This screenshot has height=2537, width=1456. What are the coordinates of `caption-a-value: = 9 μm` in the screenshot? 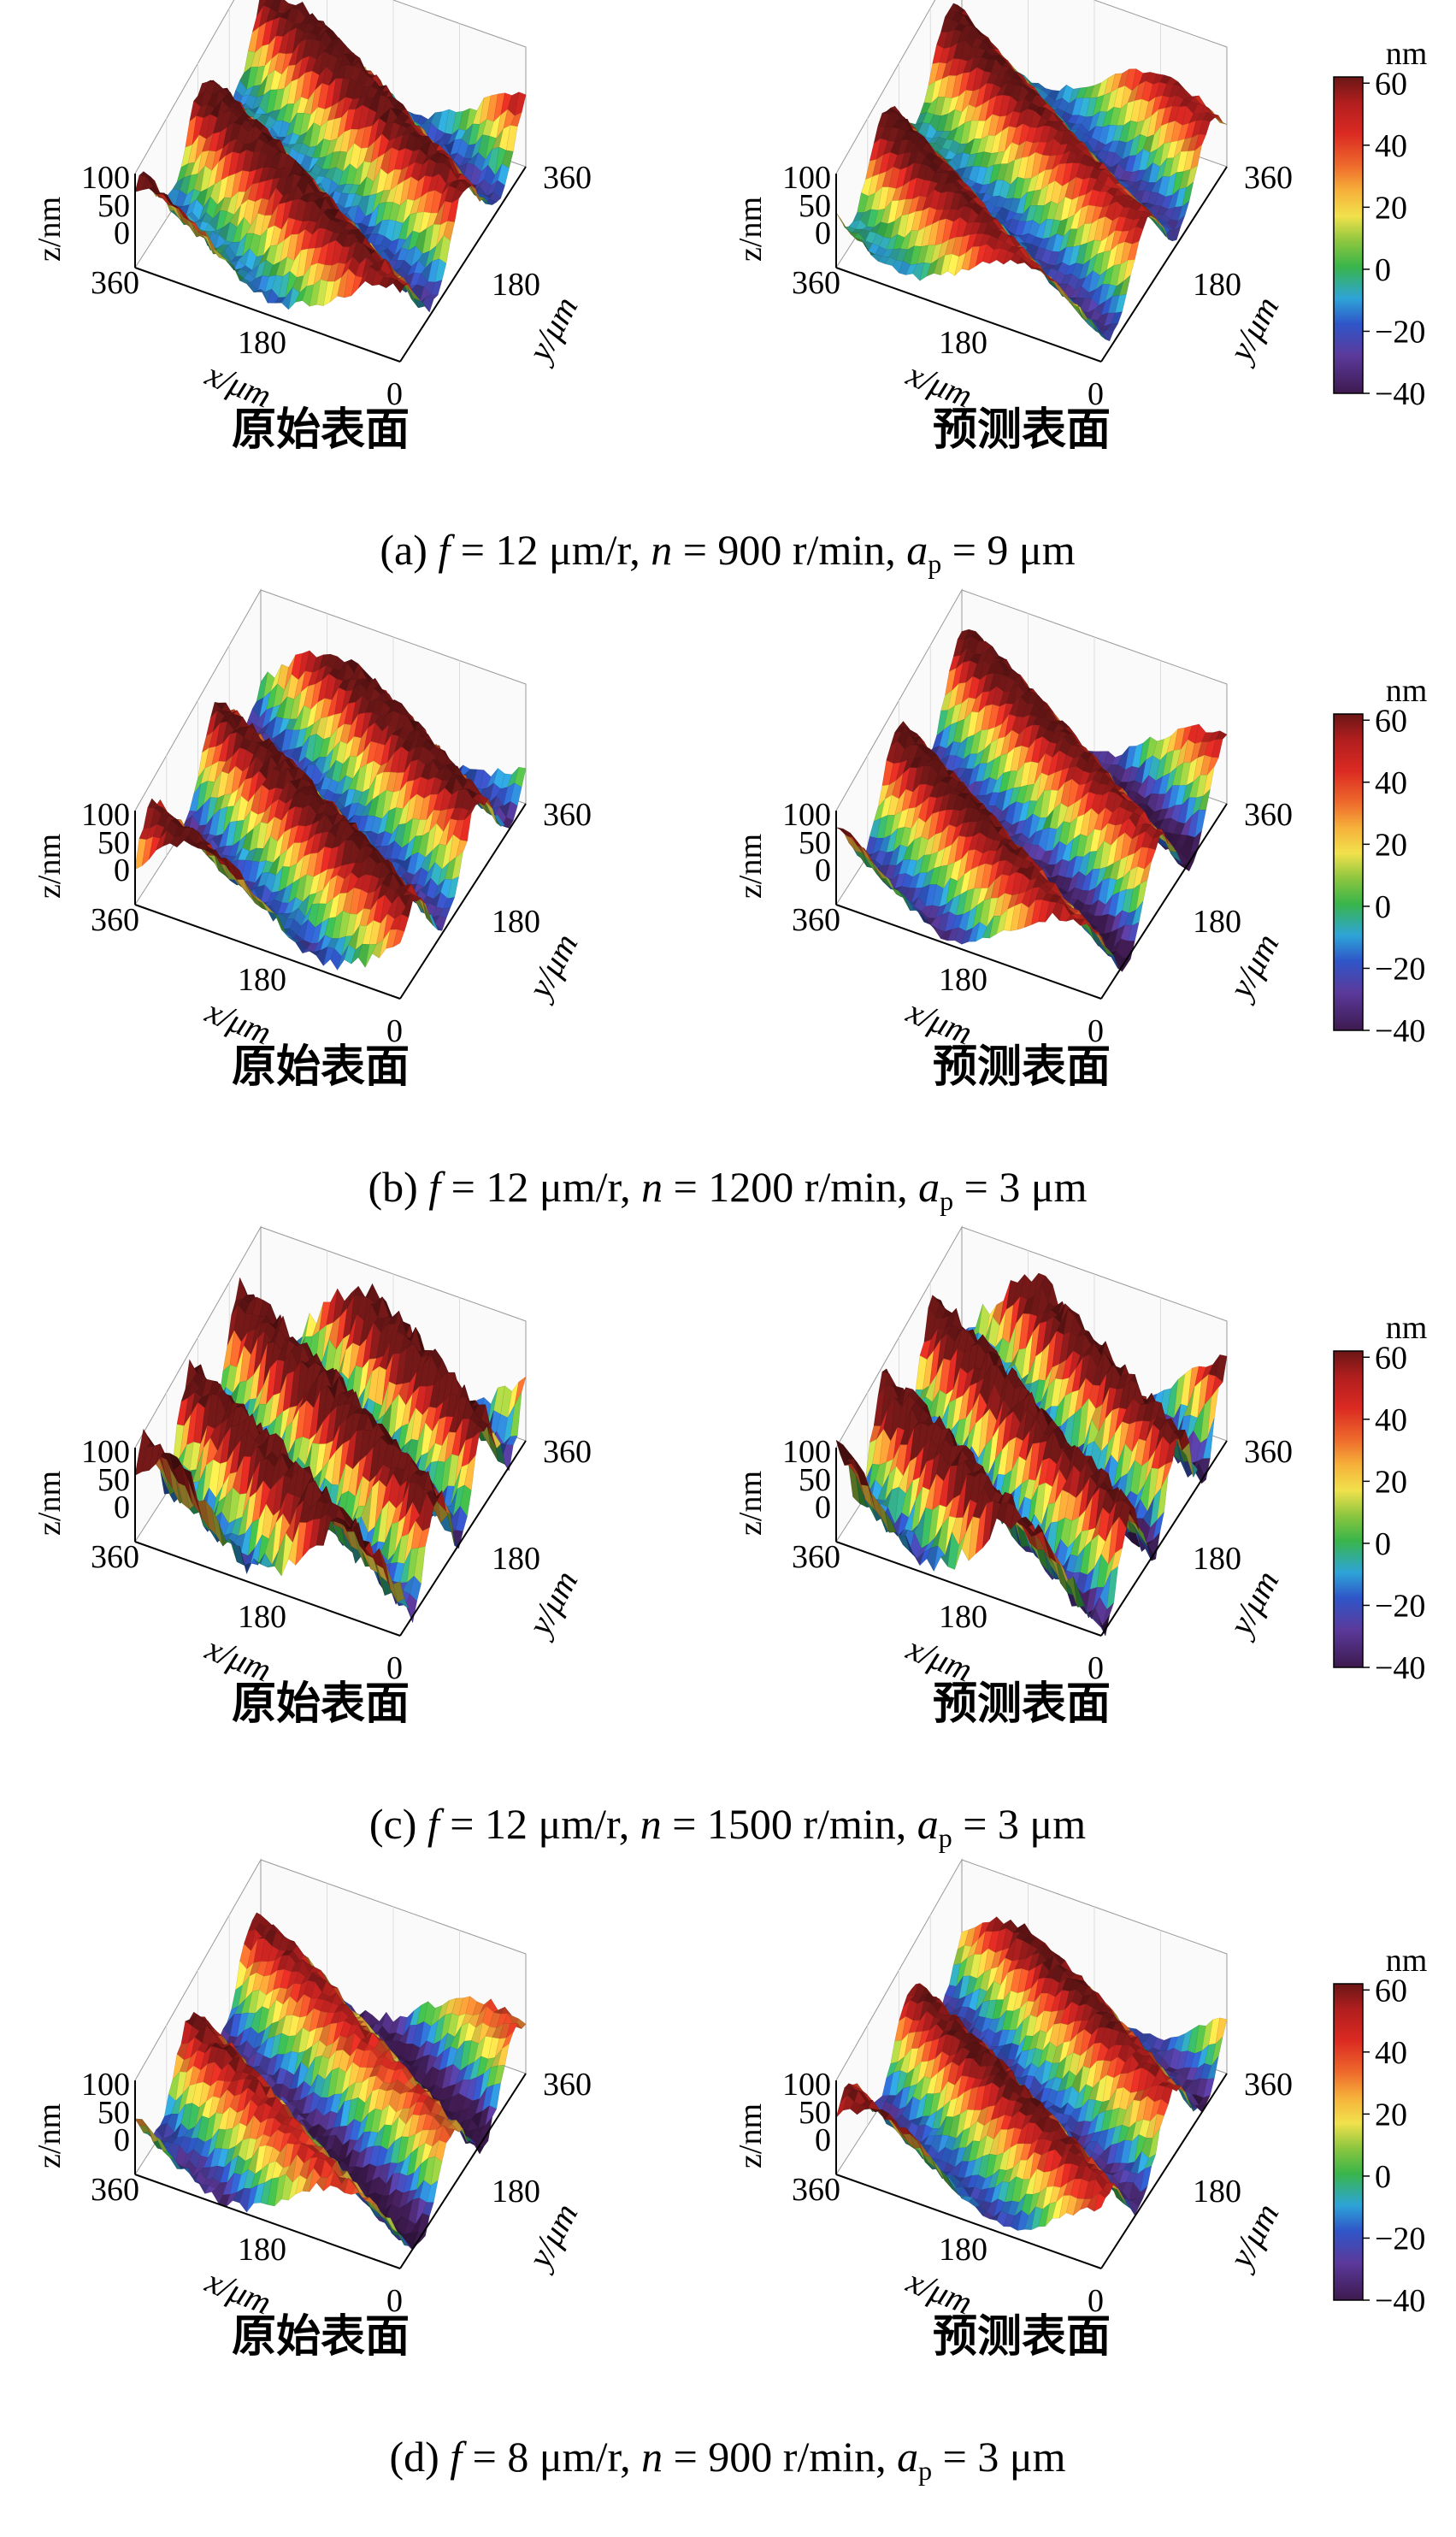 It's located at (1009, 550).